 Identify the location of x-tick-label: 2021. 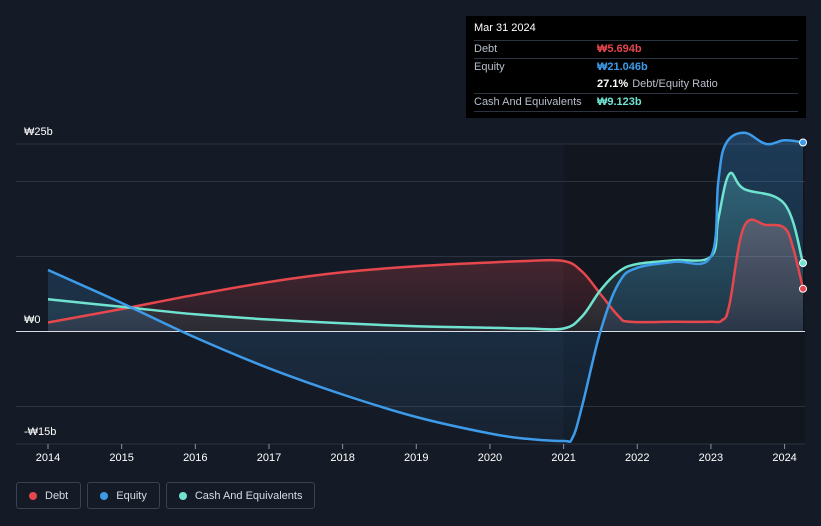
(563, 458).